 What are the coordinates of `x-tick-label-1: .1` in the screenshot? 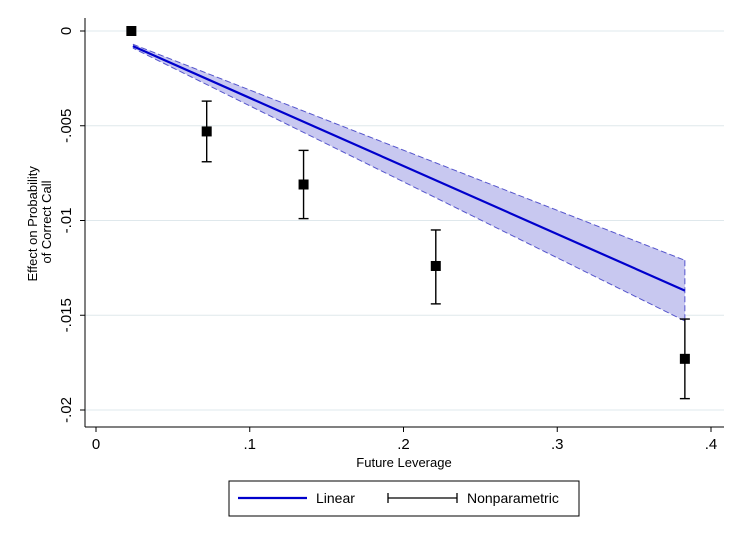 It's located at (249, 444).